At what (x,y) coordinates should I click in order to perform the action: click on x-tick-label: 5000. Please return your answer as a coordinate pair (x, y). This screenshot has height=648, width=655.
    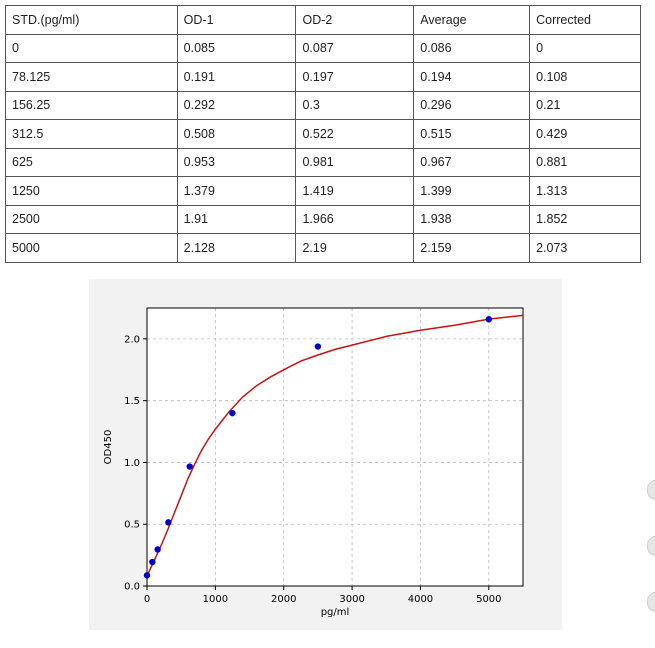
    Looking at the image, I should click on (488, 599).